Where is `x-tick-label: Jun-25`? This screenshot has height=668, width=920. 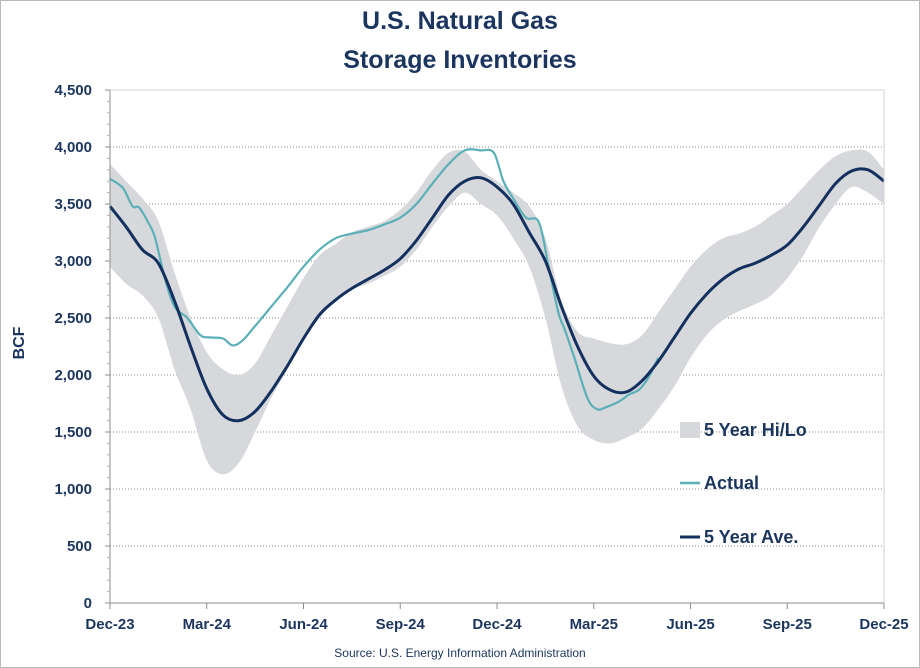 x-tick-label: Jun-25 is located at coordinates (690, 624).